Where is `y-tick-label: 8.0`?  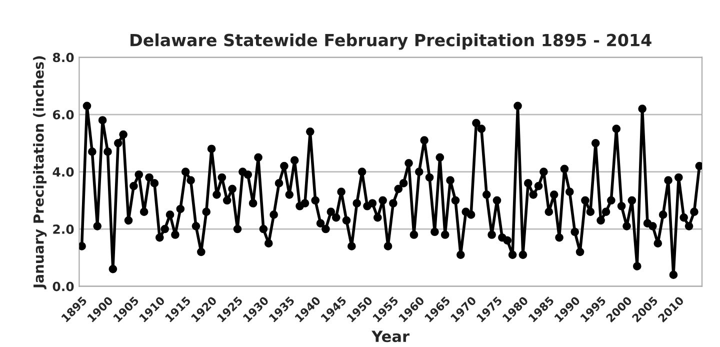
y-tick-label: 8.0 is located at coordinates (63, 57).